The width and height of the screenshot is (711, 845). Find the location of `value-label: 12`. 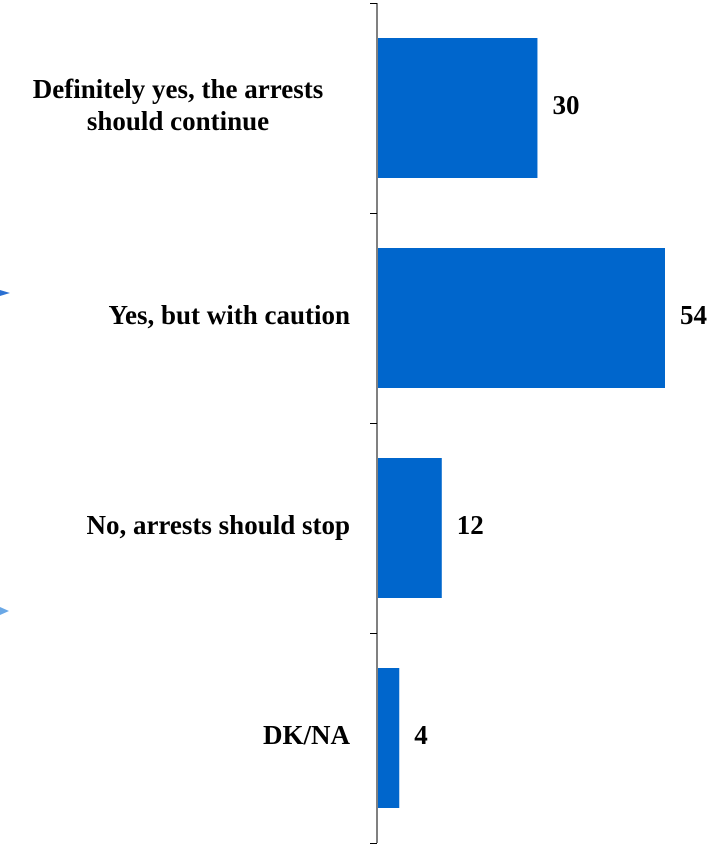

value-label: 12 is located at coordinates (470, 525).